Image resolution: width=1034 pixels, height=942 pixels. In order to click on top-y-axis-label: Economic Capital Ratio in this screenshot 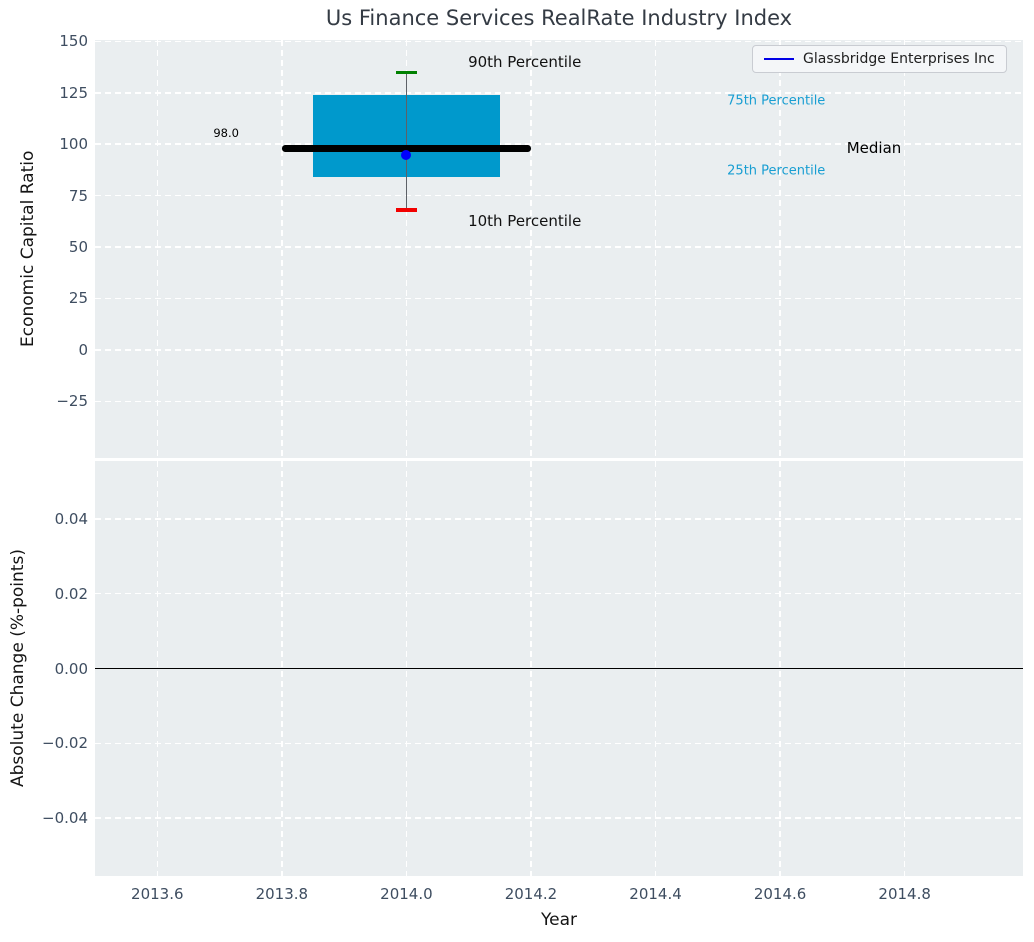, I will do `click(28, 249)`.